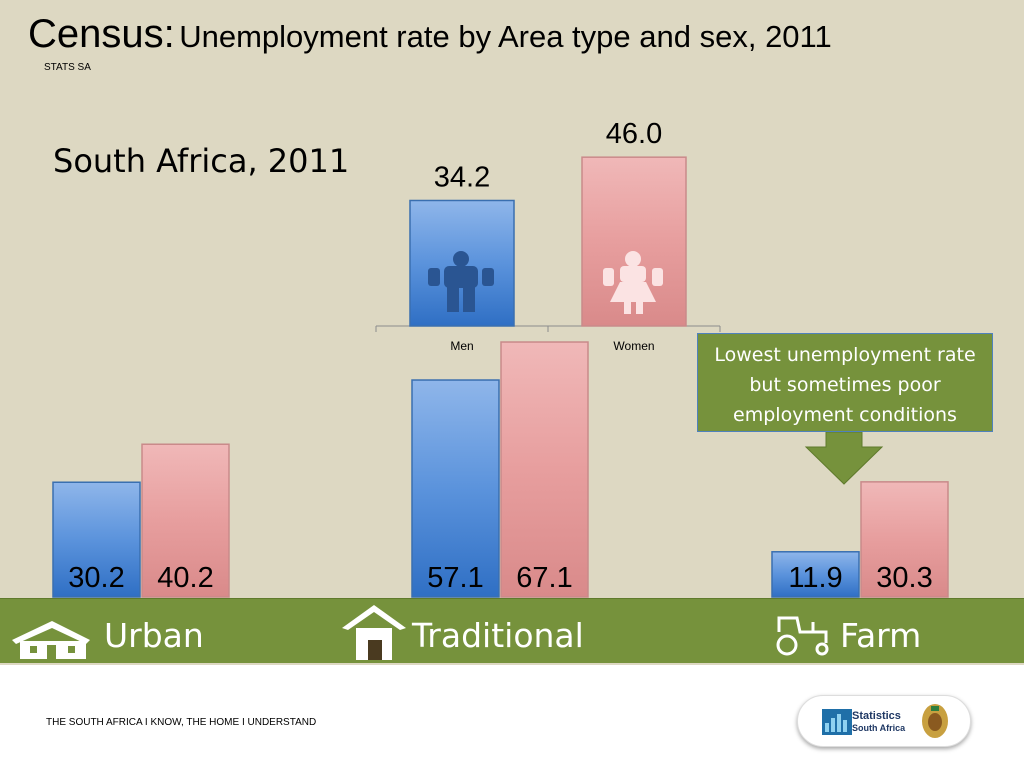 Image resolution: width=1024 pixels, height=768 pixels. What do you see at coordinates (498, 635) in the screenshot?
I see `category-label-traditional: Traditional` at bounding box center [498, 635].